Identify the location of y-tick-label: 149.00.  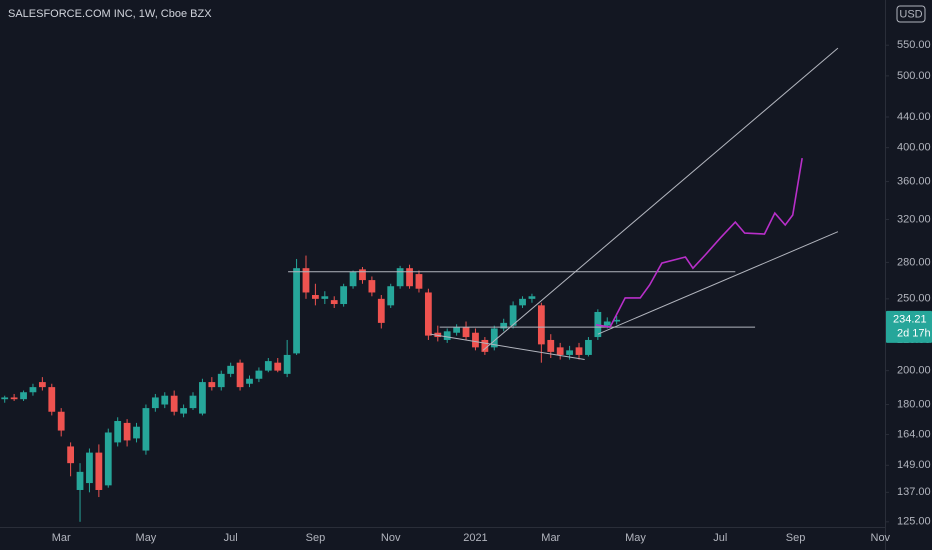
(914, 465).